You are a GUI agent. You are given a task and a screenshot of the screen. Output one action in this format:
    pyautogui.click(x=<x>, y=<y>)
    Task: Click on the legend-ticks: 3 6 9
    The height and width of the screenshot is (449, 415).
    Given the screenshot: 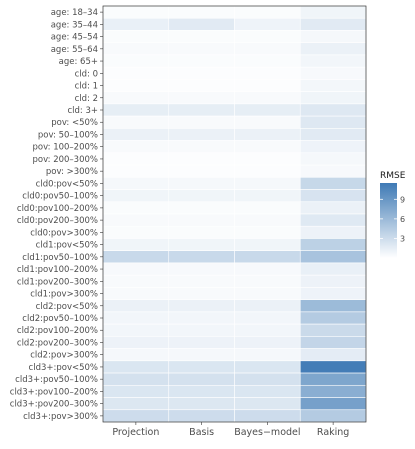 What is the action you would take?
    pyautogui.click(x=392, y=219)
    